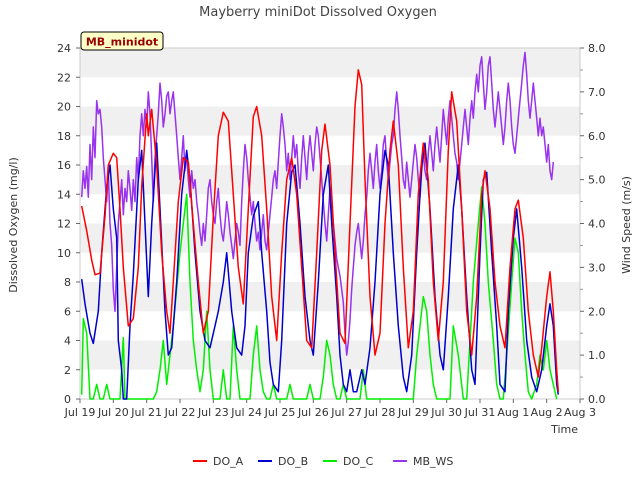 This screenshot has height=480, width=640. I want to click on x-tick-label: Jul 30, so click(446, 412).